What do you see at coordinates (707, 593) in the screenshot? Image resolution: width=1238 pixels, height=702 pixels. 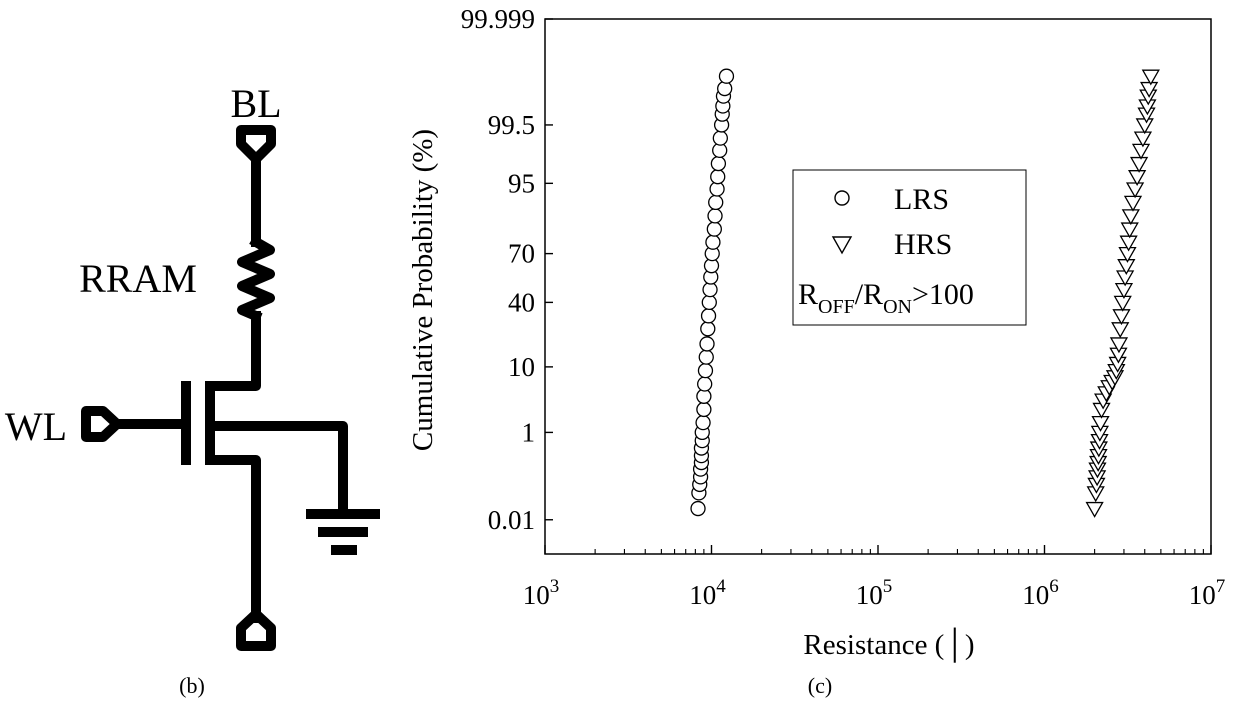 I see `x-tick-label: 10⁴` at bounding box center [707, 593].